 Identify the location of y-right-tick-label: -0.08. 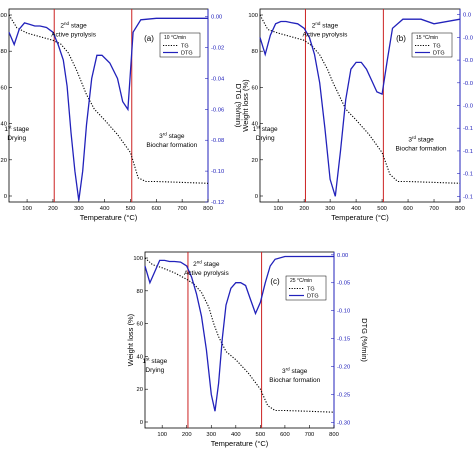
(217, 141).